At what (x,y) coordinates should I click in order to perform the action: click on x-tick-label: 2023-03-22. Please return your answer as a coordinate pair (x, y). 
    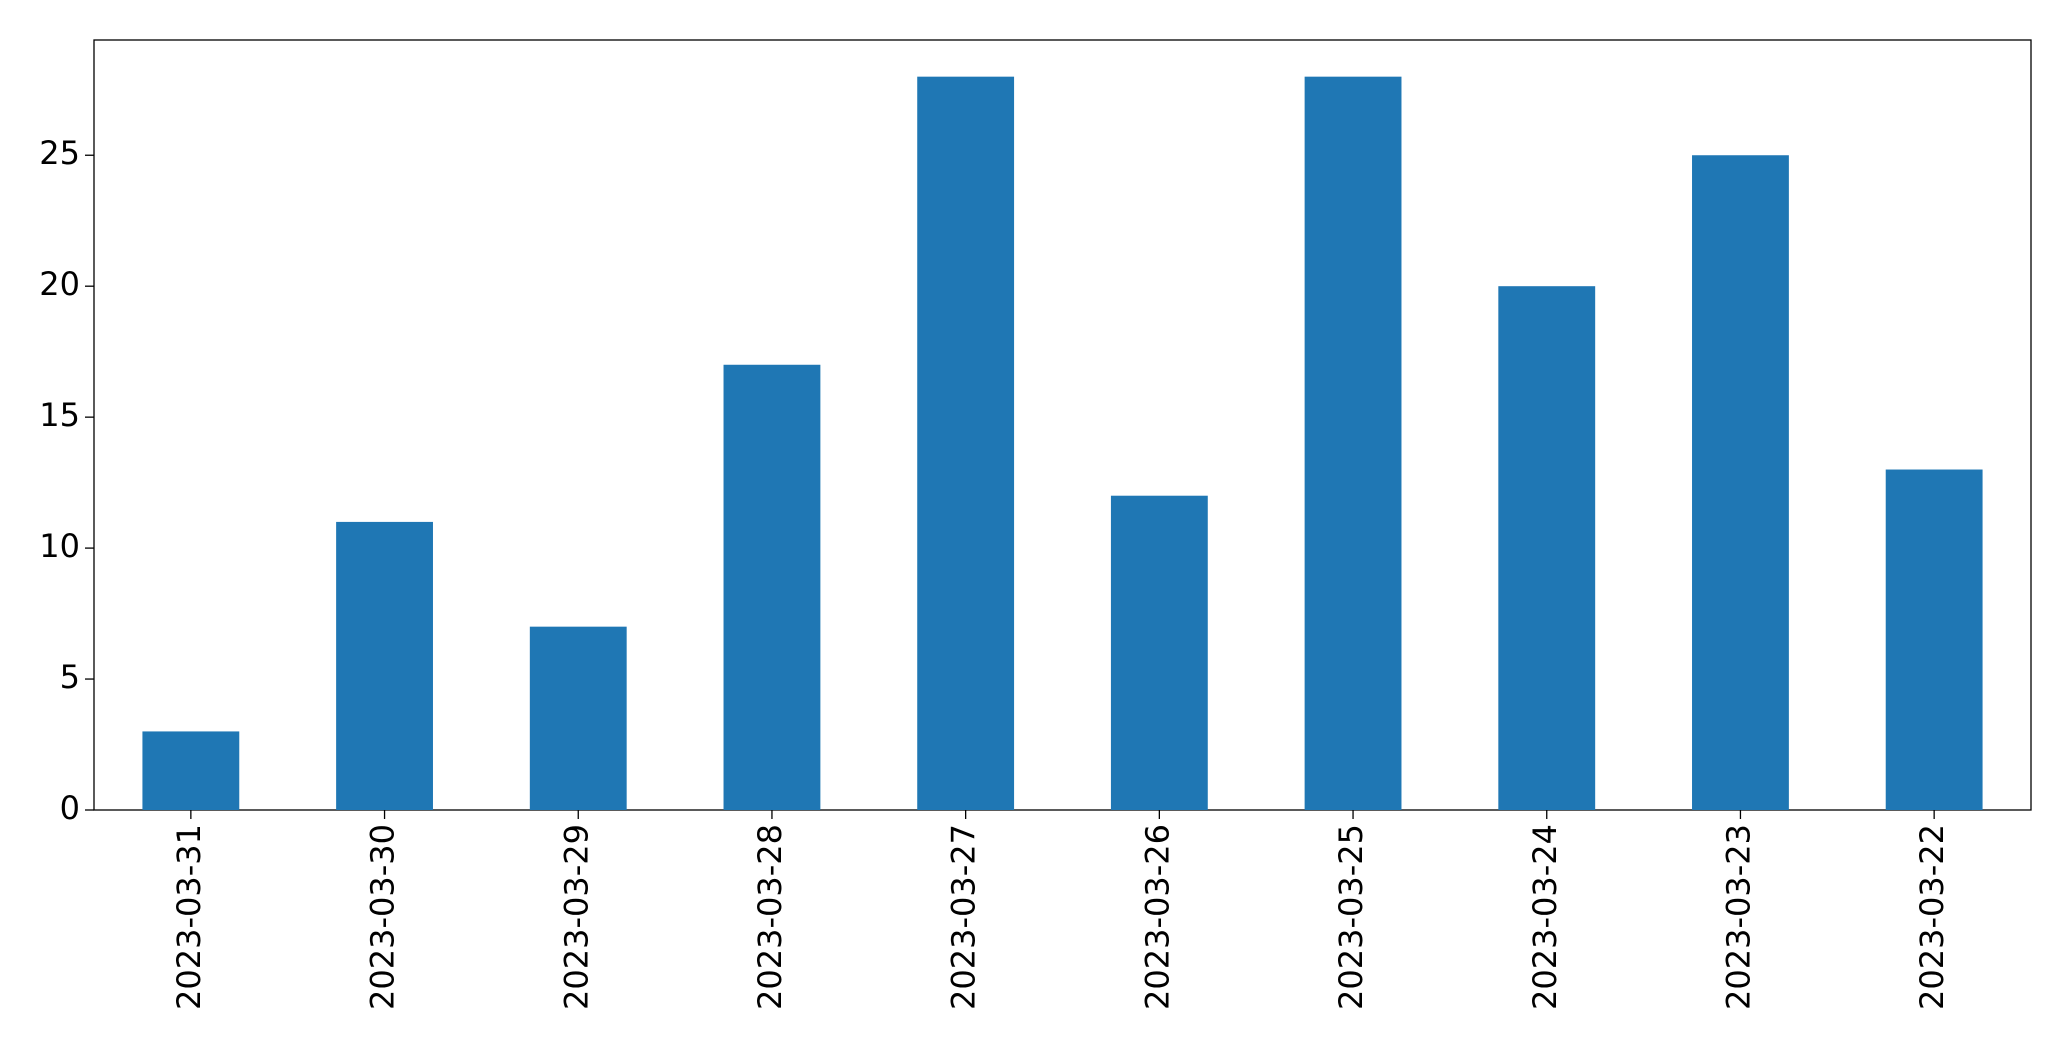
    Looking at the image, I should click on (1932, 917).